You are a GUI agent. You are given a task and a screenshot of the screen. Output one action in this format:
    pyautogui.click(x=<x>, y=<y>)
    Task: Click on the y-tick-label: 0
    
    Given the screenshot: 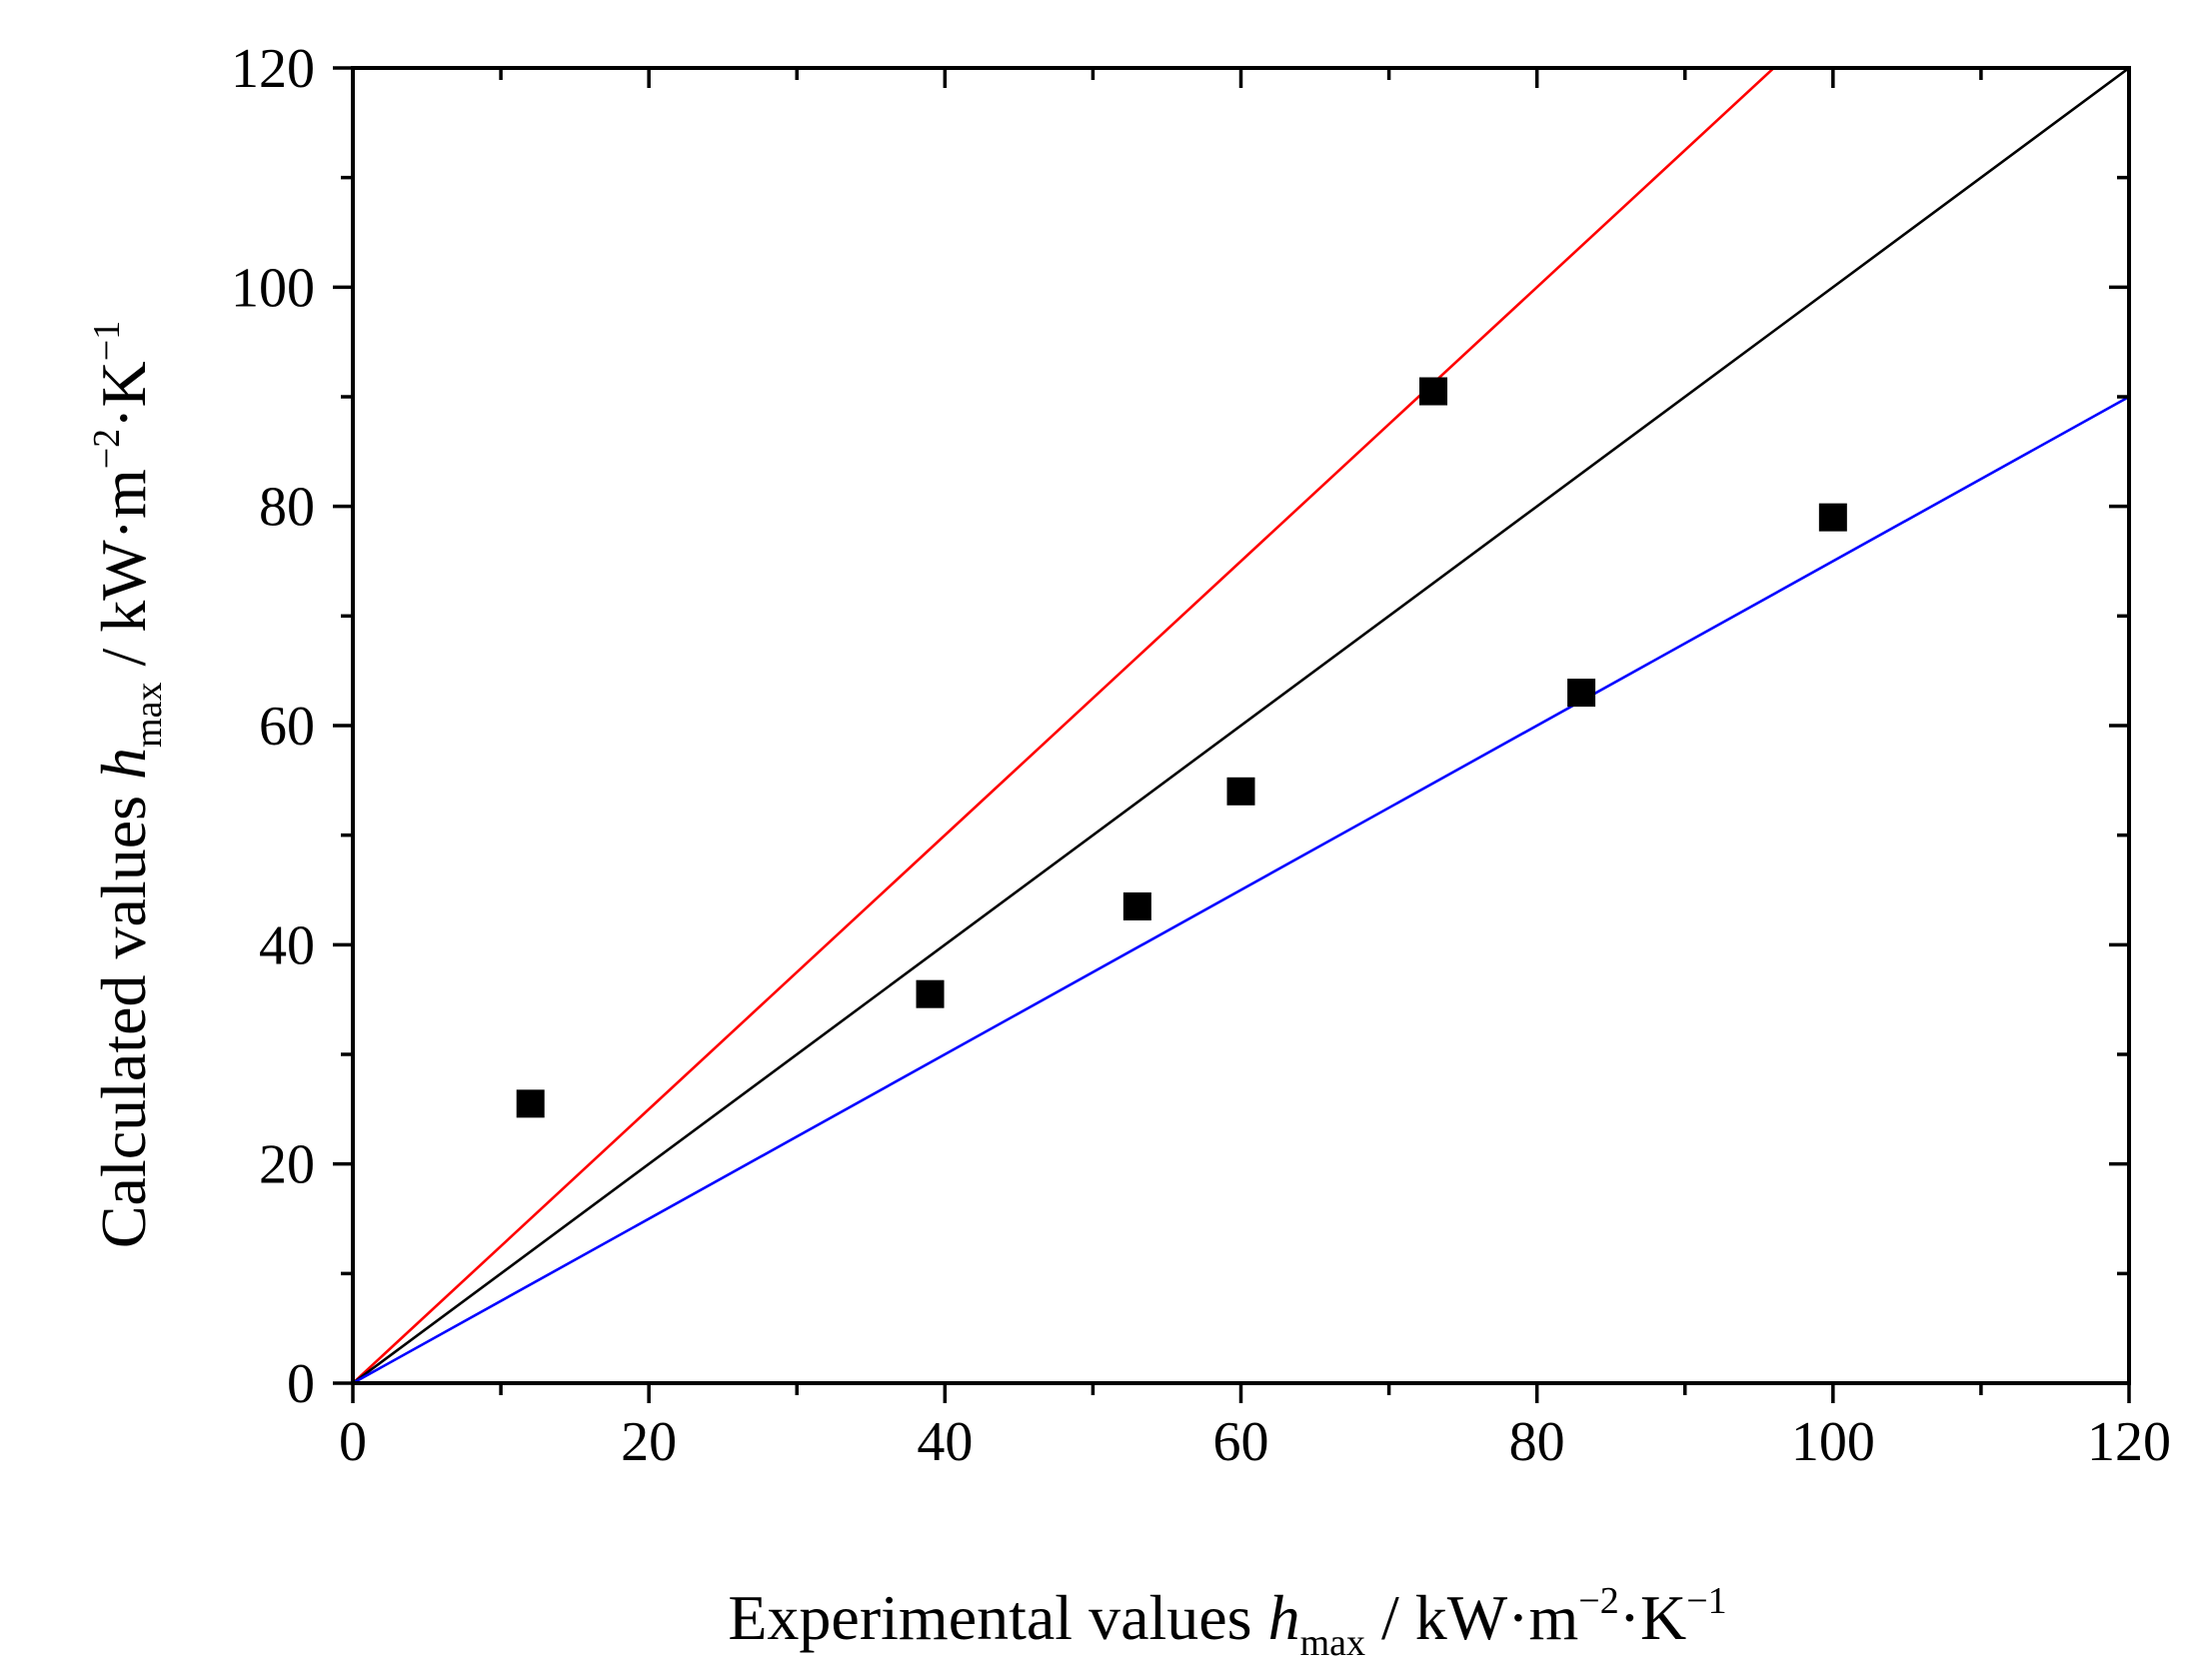 What is the action you would take?
    pyautogui.click(x=301, y=1384)
    